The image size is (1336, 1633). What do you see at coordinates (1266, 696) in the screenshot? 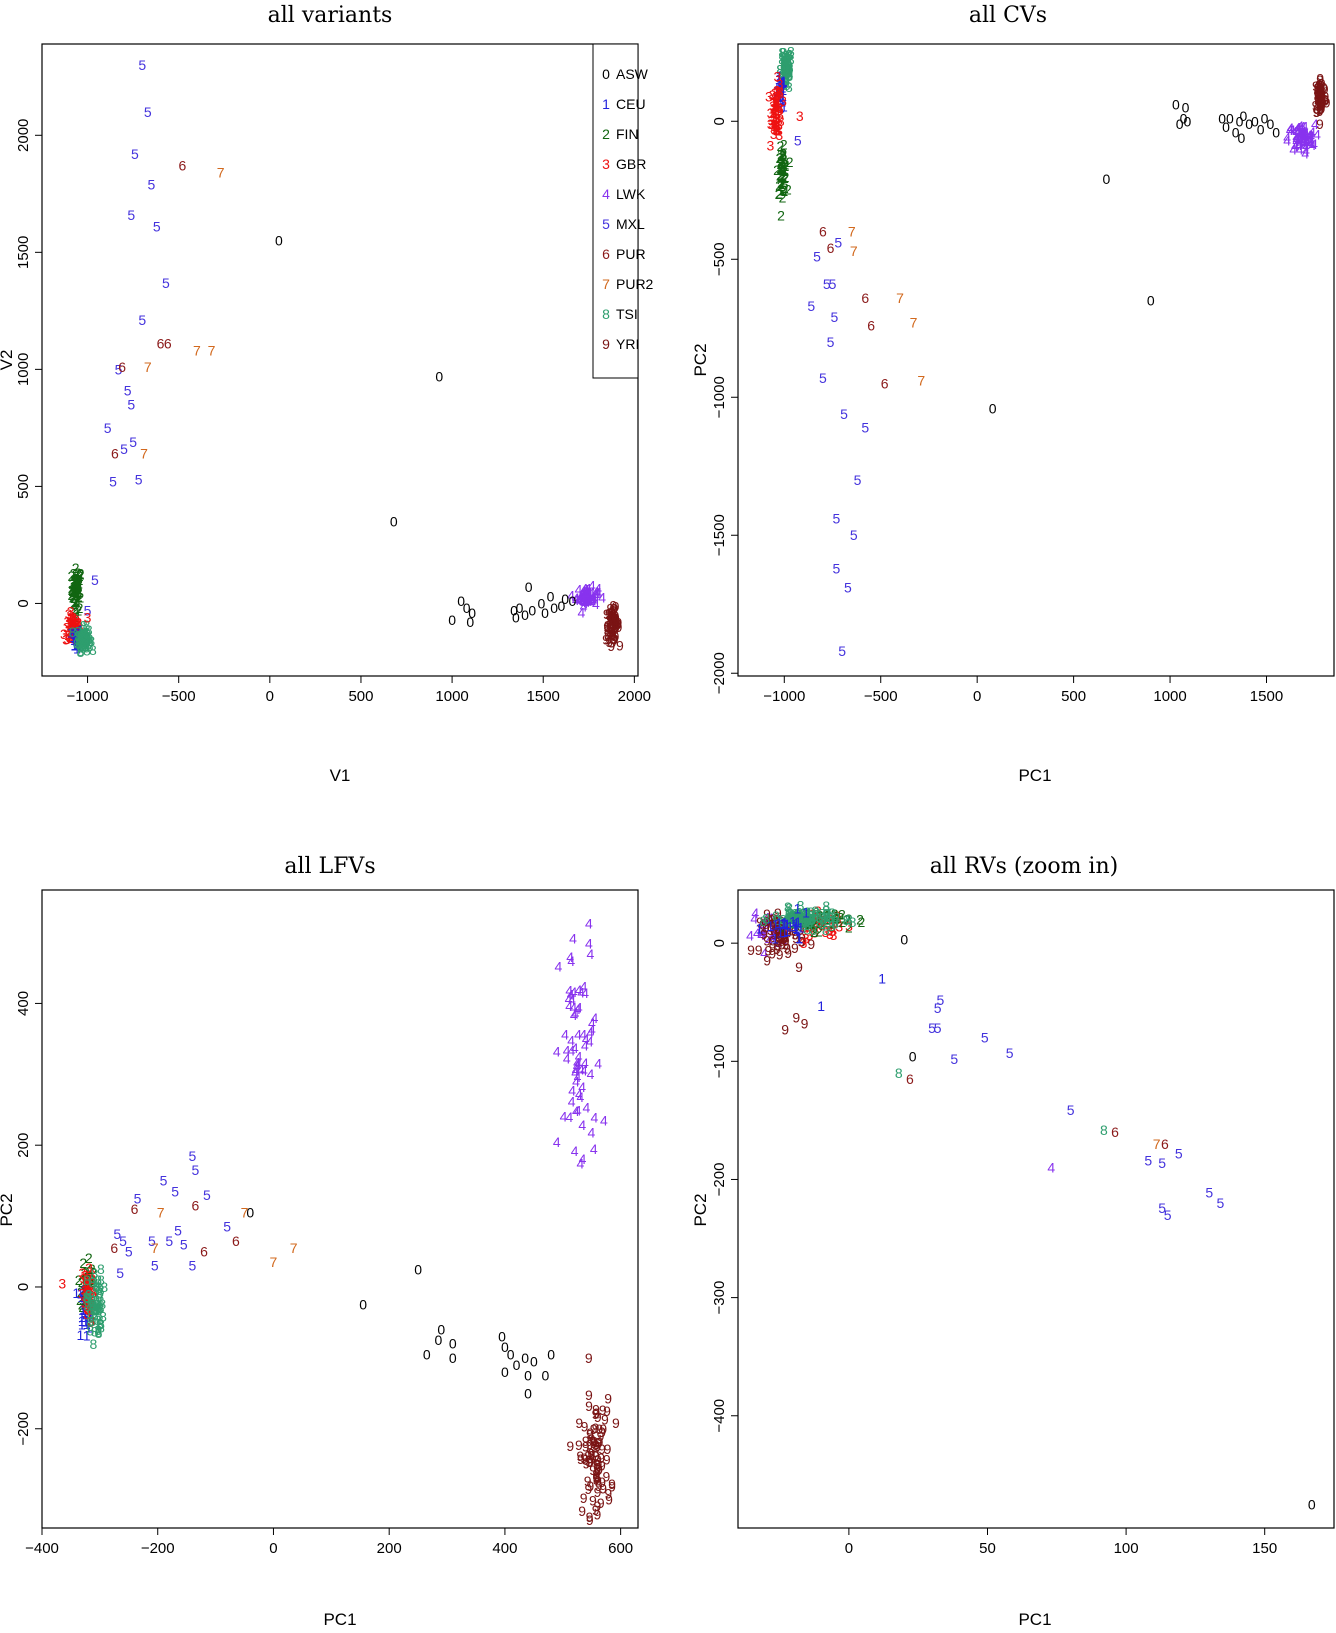
I see `x-tick-label: 1500` at bounding box center [1266, 696].